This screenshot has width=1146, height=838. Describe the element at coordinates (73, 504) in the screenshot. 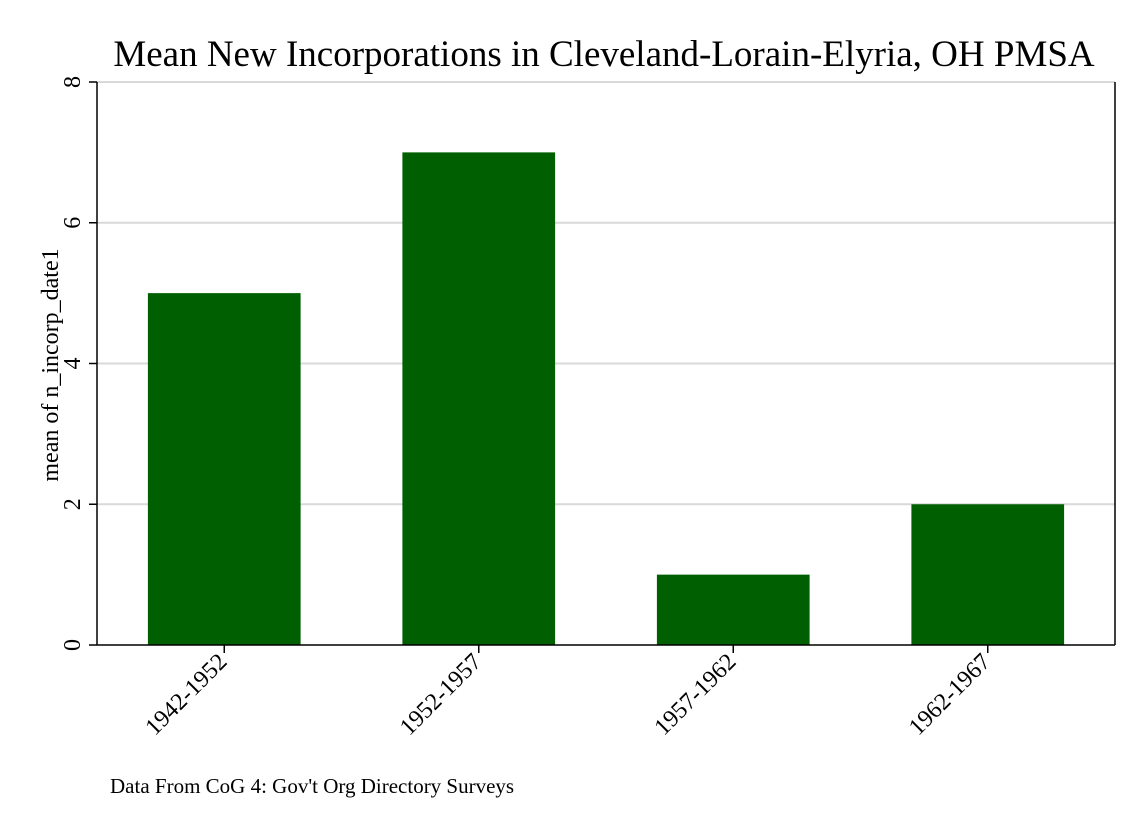

I see `y-tick-label: 2` at that location.